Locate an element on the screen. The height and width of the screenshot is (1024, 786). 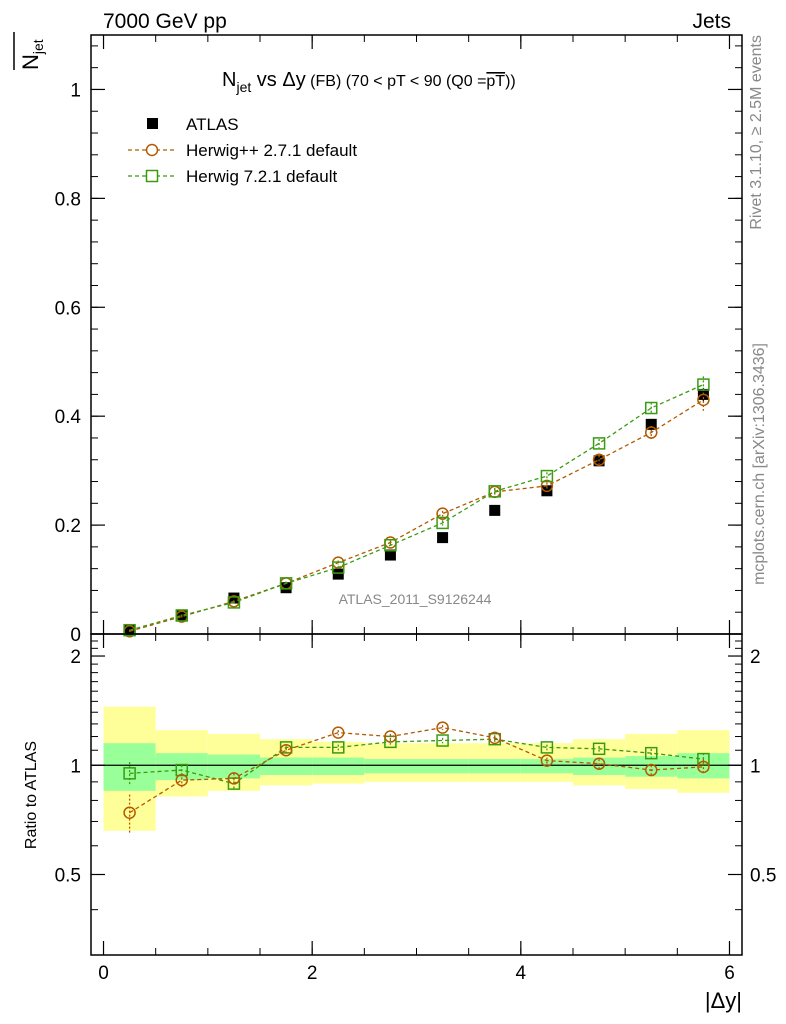
plot-title: Njet vs Δy (FB) (70 < pT < 90 (Q0 =pT)) is located at coordinates (369, 82).